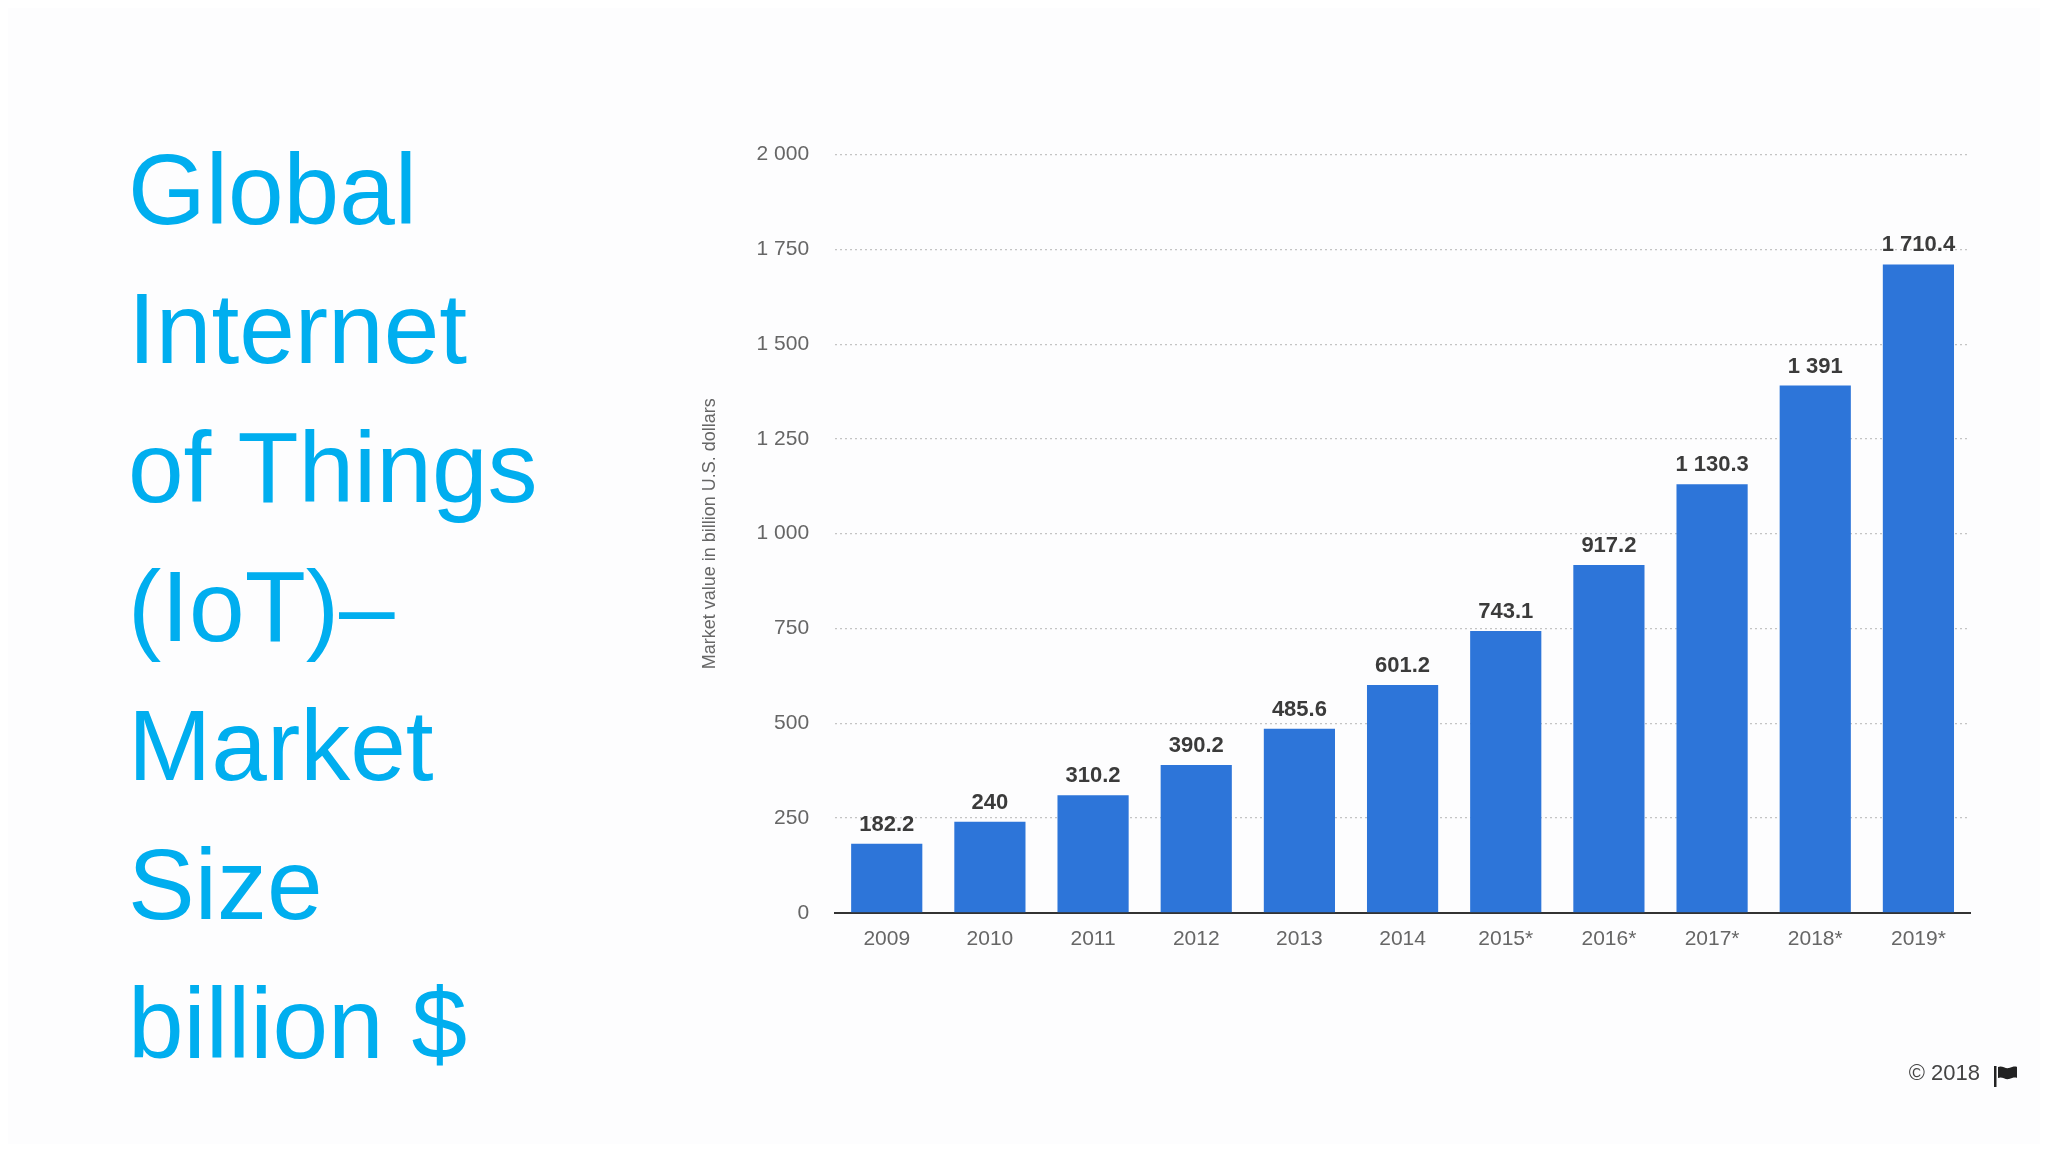 The height and width of the screenshot is (1152, 2048). What do you see at coordinates (1196, 938) in the screenshot?
I see `x-tick-label: 2012` at bounding box center [1196, 938].